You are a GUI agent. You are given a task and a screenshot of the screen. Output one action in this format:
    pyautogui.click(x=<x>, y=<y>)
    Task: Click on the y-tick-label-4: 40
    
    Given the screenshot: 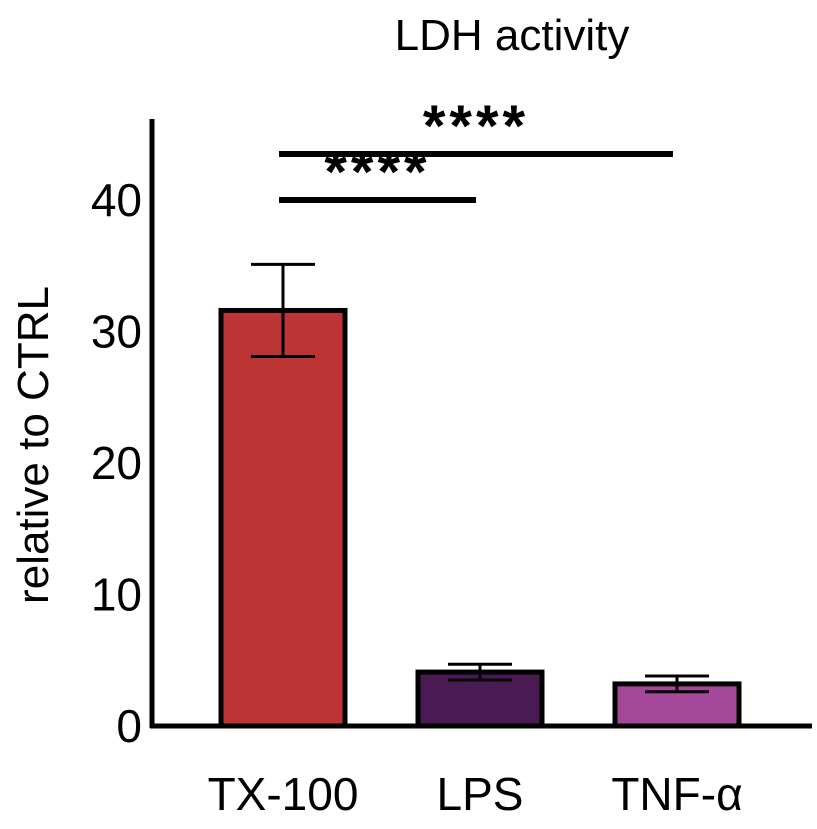 What is the action you would take?
    pyautogui.click(x=116, y=200)
    